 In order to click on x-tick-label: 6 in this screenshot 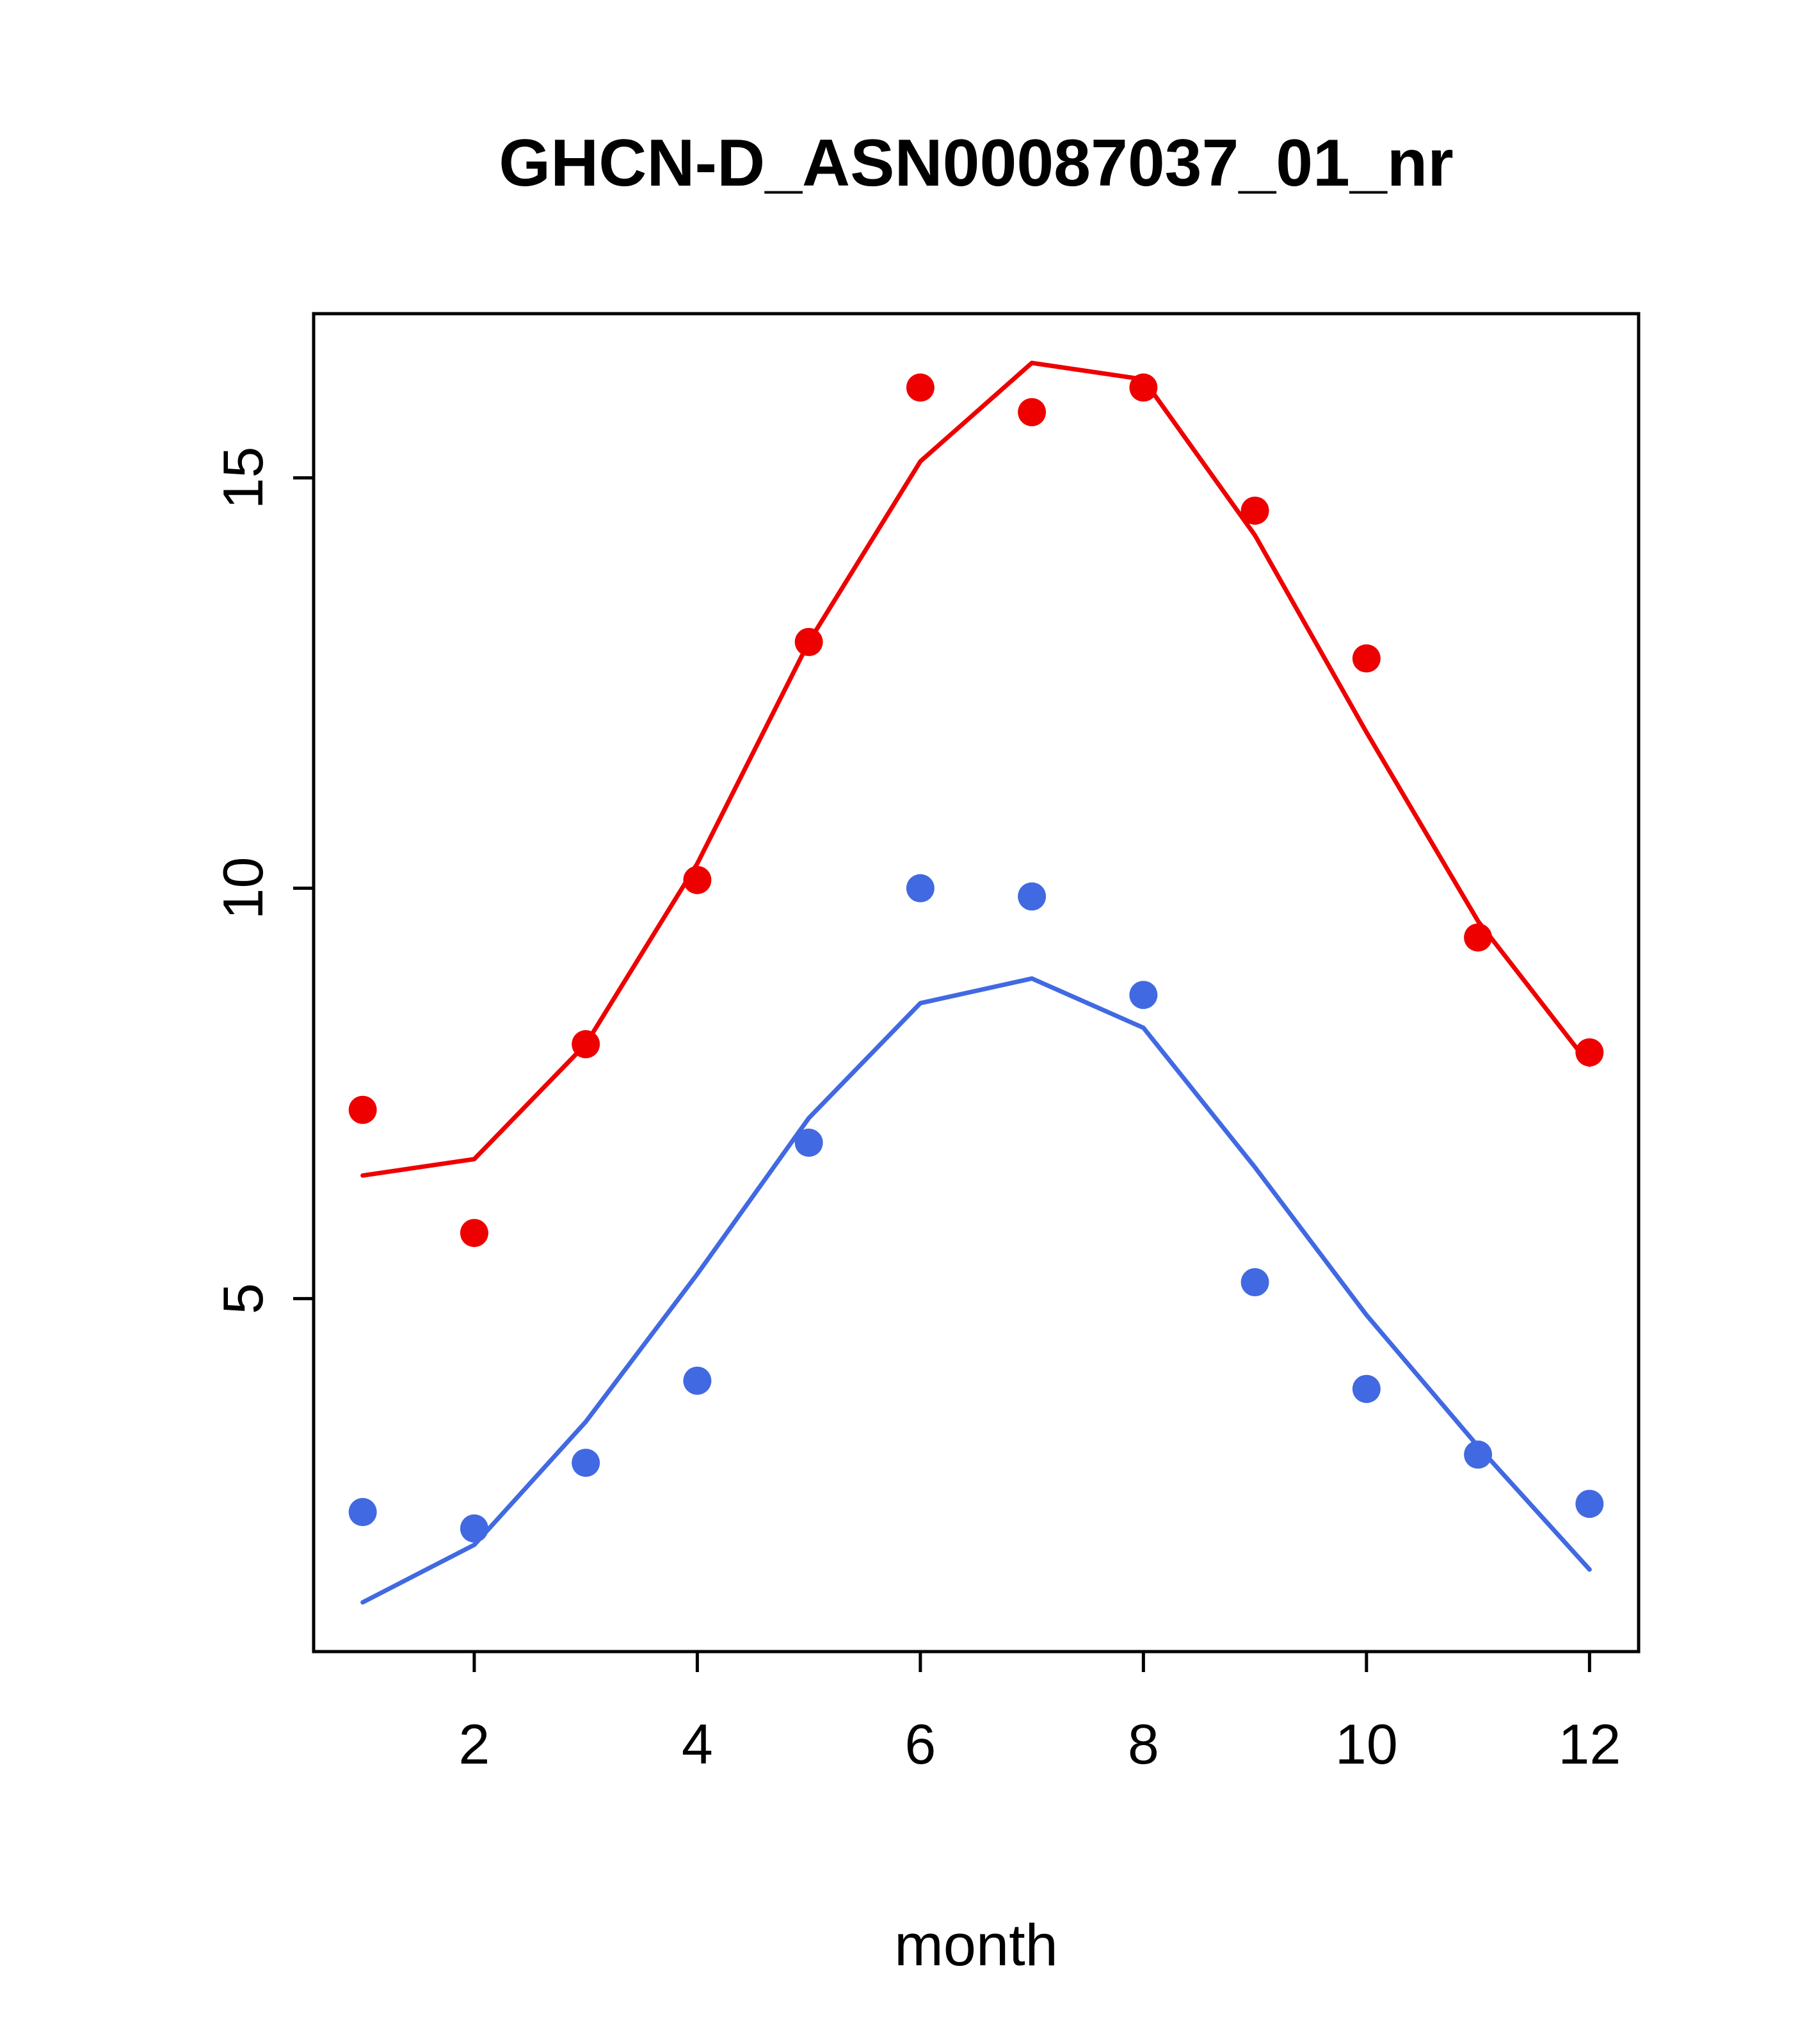, I will do `click(920, 1744)`.